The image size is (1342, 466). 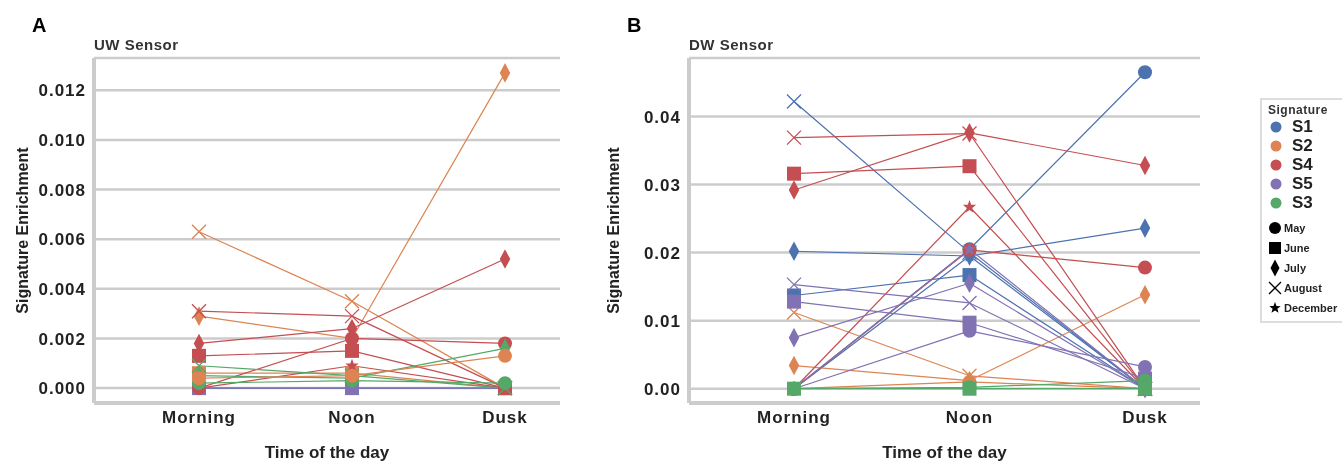 What do you see at coordinates (662, 117) in the screenshot?
I see `y-tick-label: 0.04` at bounding box center [662, 117].